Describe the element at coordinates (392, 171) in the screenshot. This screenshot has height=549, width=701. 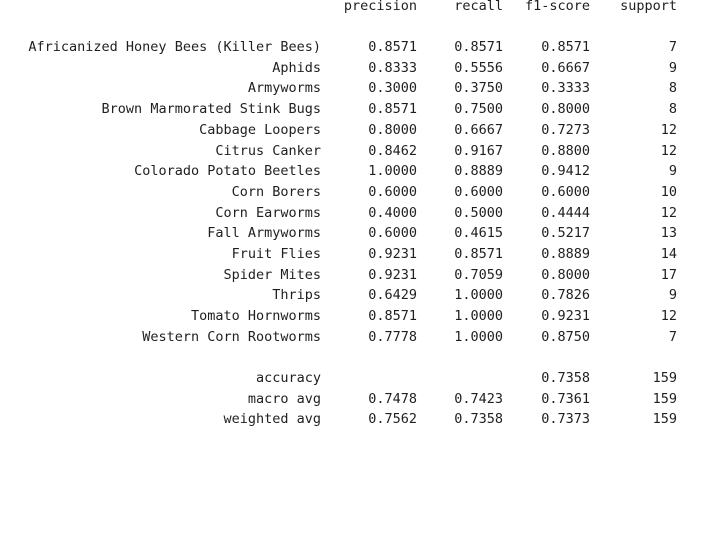
I see `precision-value: 1.0000` at that location.